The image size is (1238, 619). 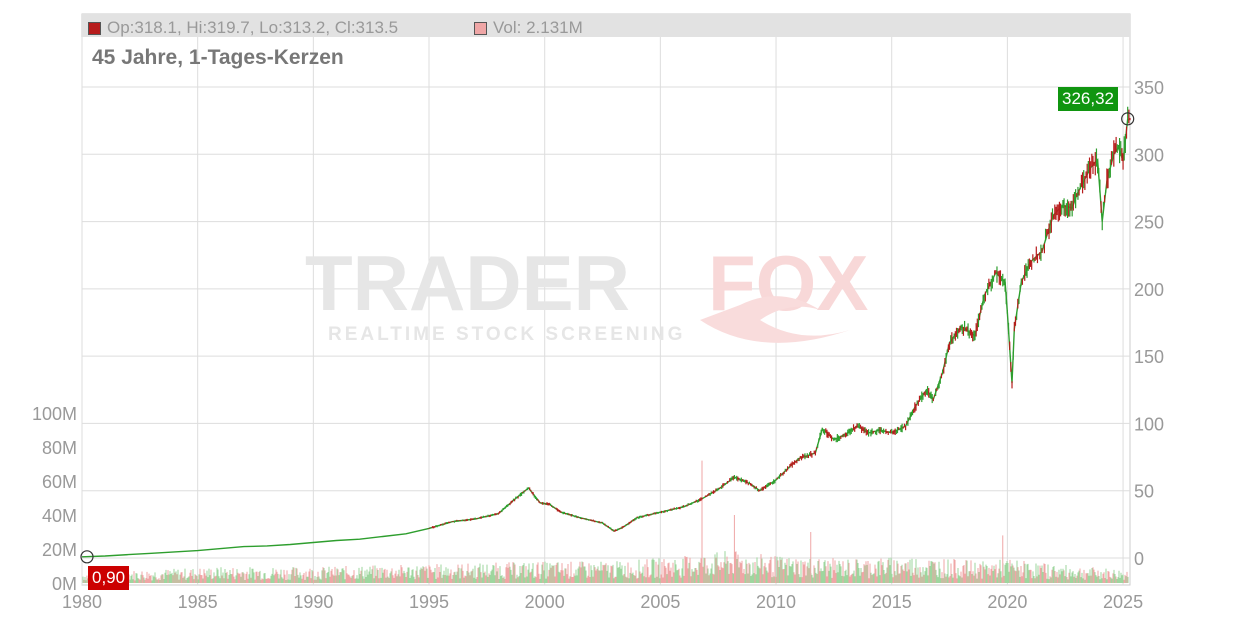 I want to click on volume-tick-label: 20M, so click(x=59, y=550).